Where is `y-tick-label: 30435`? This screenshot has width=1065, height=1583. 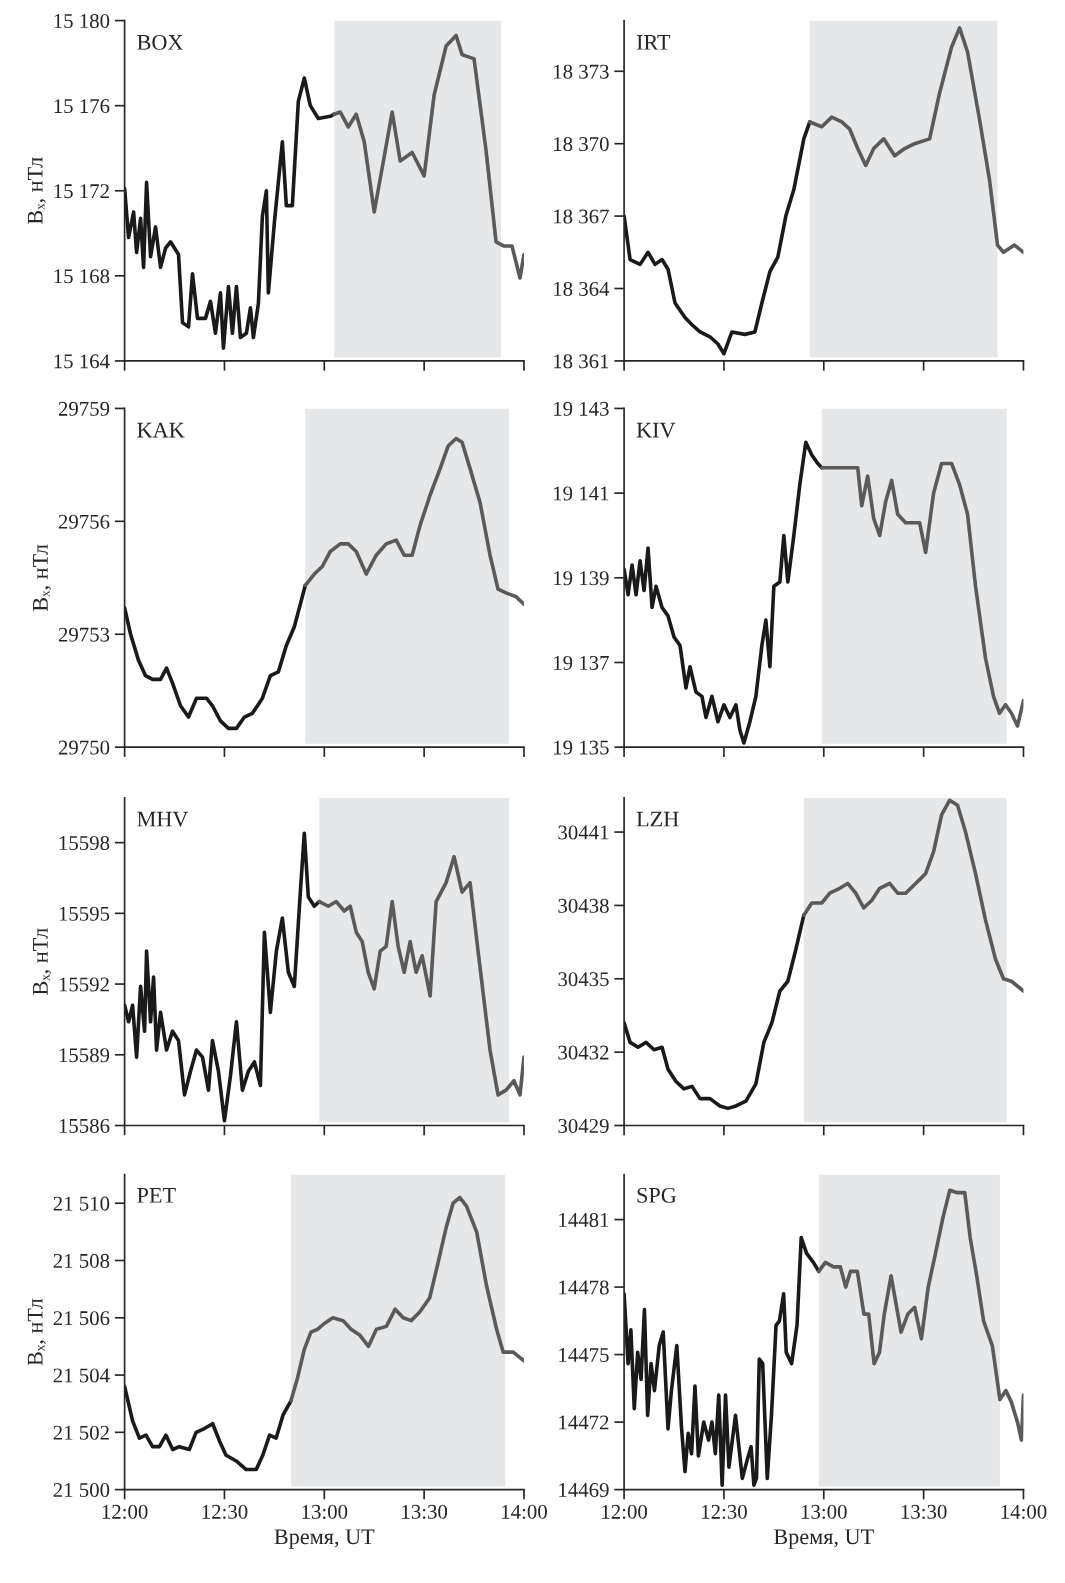
y-tick-label: 30435 is located at coordinates (583, 979).